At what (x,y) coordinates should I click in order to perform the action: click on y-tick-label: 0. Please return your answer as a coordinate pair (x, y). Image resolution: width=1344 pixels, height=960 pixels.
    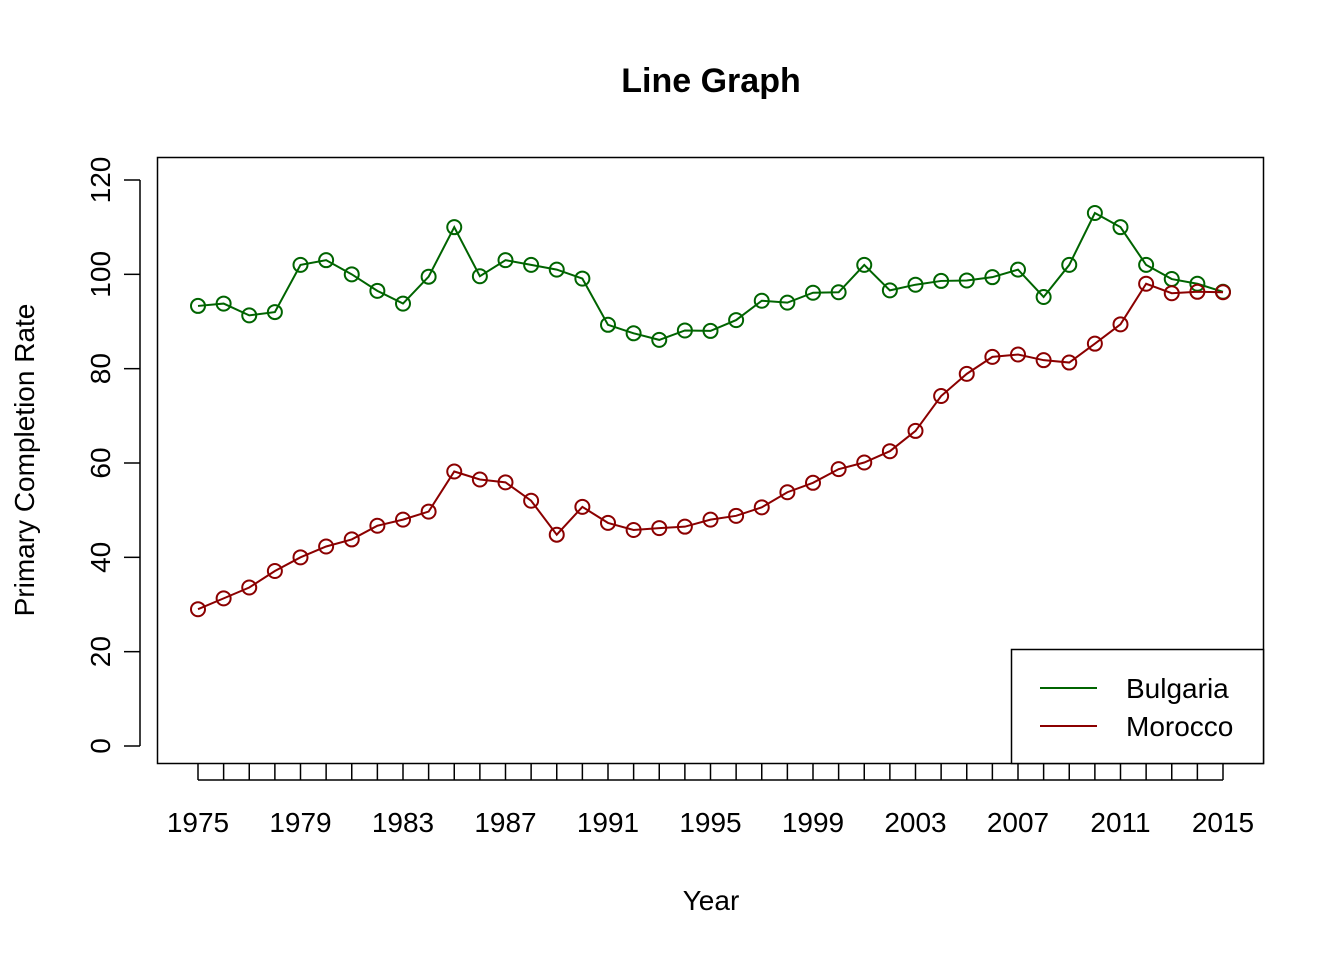
    Looking at the image, I should click on (100, 746).